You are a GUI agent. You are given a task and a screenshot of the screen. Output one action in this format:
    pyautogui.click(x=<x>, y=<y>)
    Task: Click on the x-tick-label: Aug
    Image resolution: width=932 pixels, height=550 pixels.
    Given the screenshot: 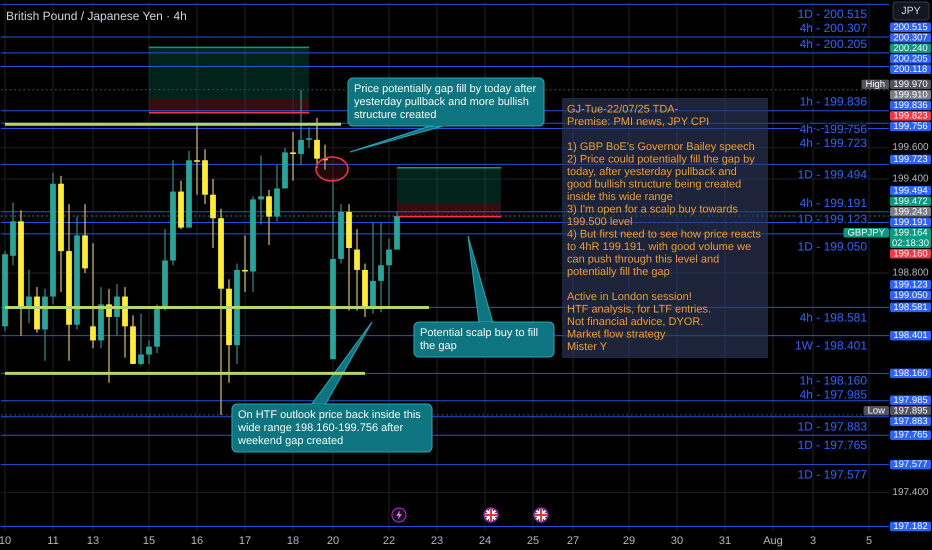 What is the action you would take?
    pyautogui.click(x=773, y=541)
    